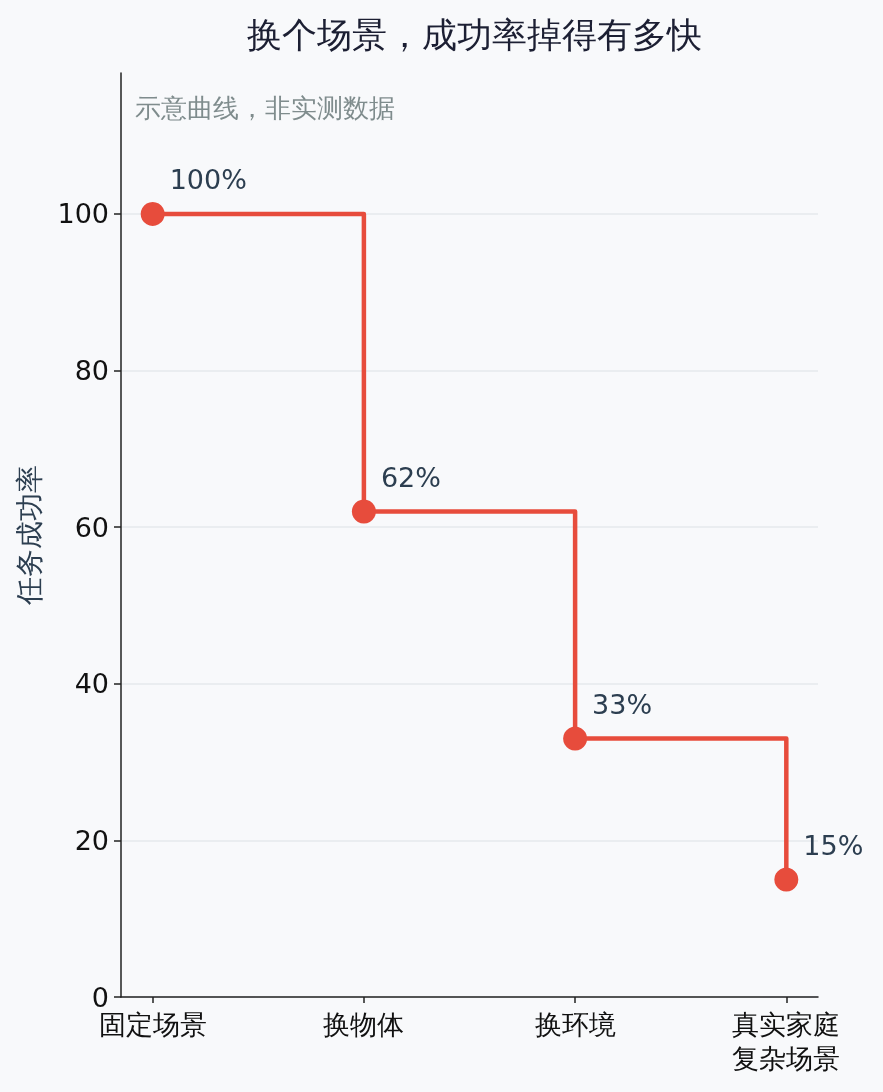 This screenshot has height=1092, width=883. Describe the element at coordinates (91, 527) in the screenshot. I see `y-tick-label: 60` at that location.